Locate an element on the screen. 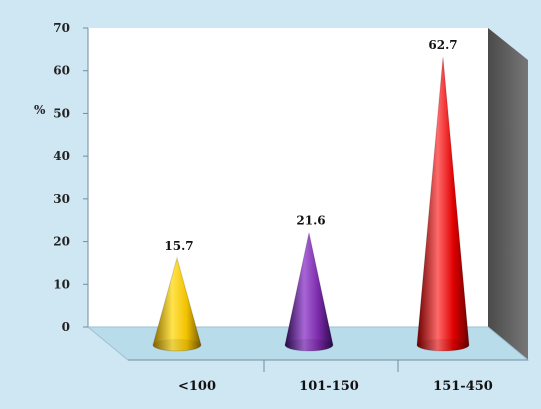 The width and height of the screenshot is (541, 409). y-axis-label: % is located at coordinates (40, 110).